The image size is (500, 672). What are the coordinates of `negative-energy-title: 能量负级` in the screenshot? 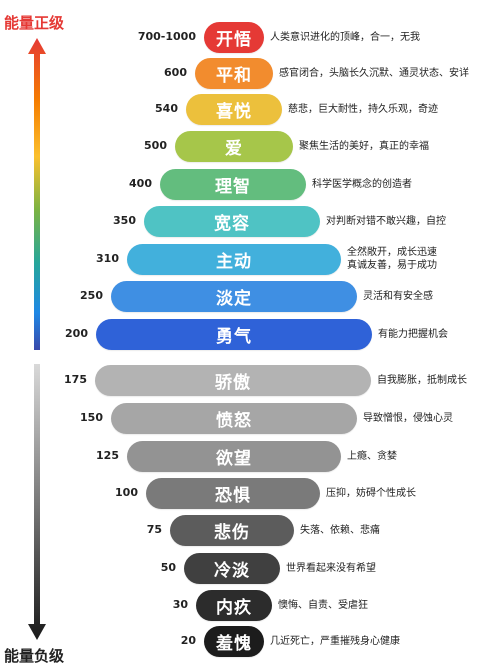 It's located at (34, 656).